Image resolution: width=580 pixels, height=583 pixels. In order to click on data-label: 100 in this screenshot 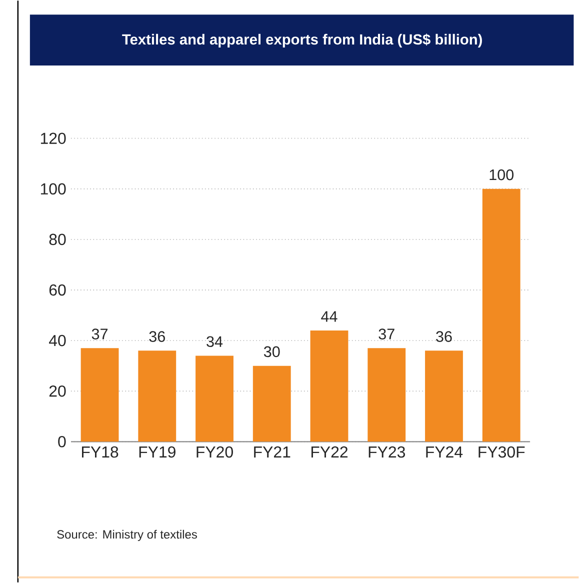, I will do `click(502, 174)`.